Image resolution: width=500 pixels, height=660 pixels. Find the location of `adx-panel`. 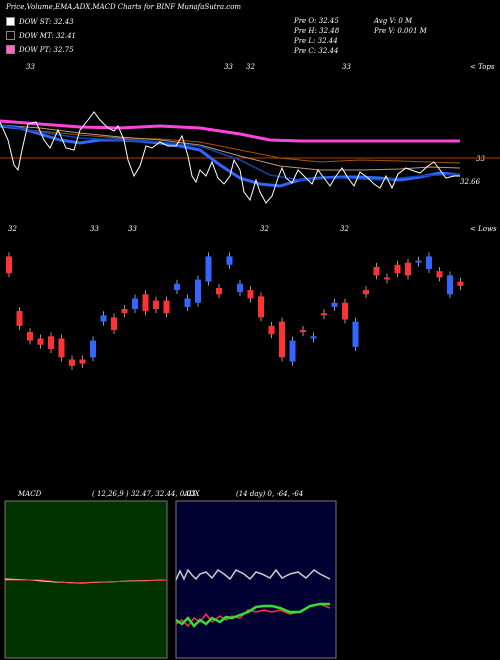

adx-panel is located at coordinates (256, 579).